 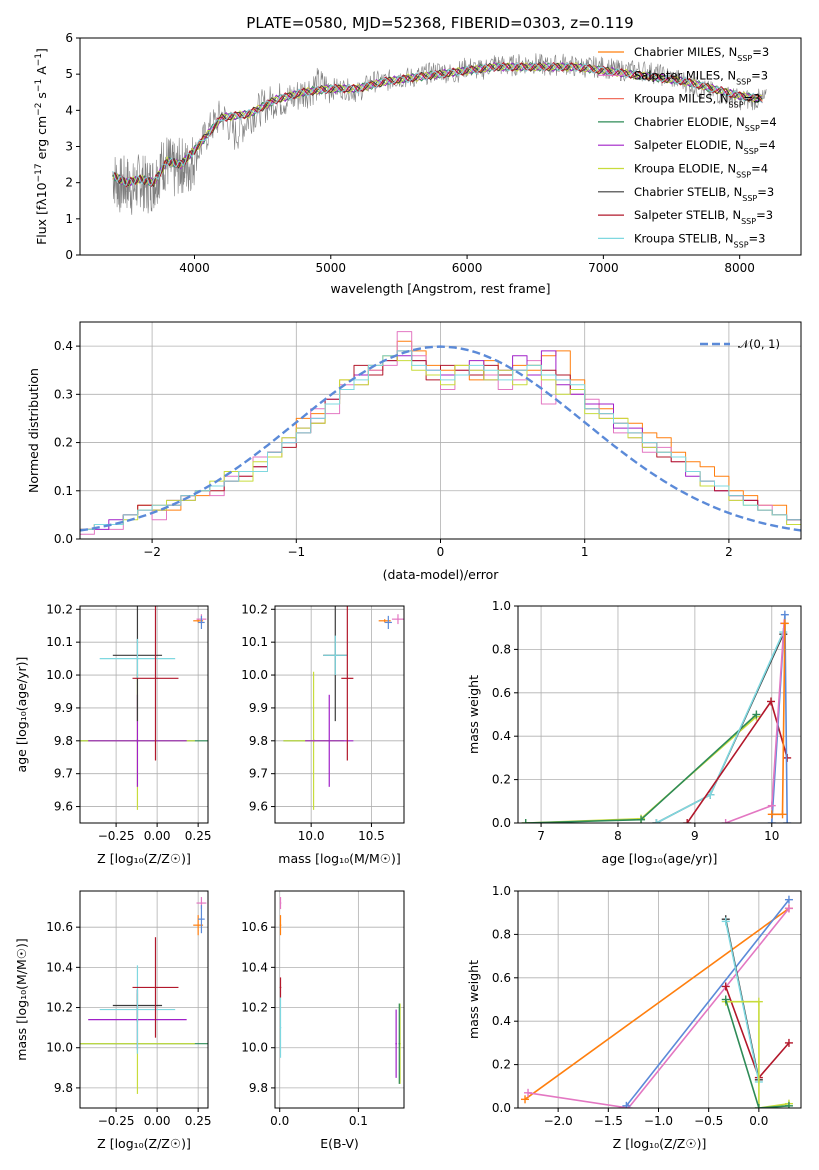 I want to click on x-tick-label: 0.25, so click(x=198, y=1121).